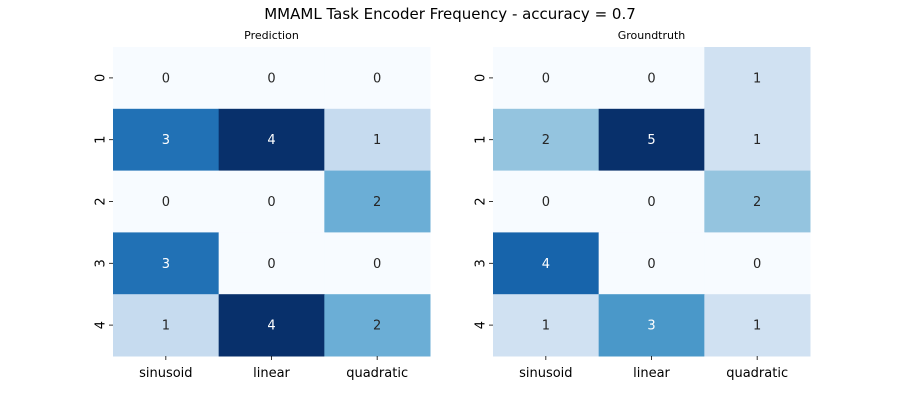 This screenshot has width=900, height=400. What do you see at coordinates (271, 35) in the screenshot?
I see `subplot-title: Prediction` at bounding box center [271, 35].